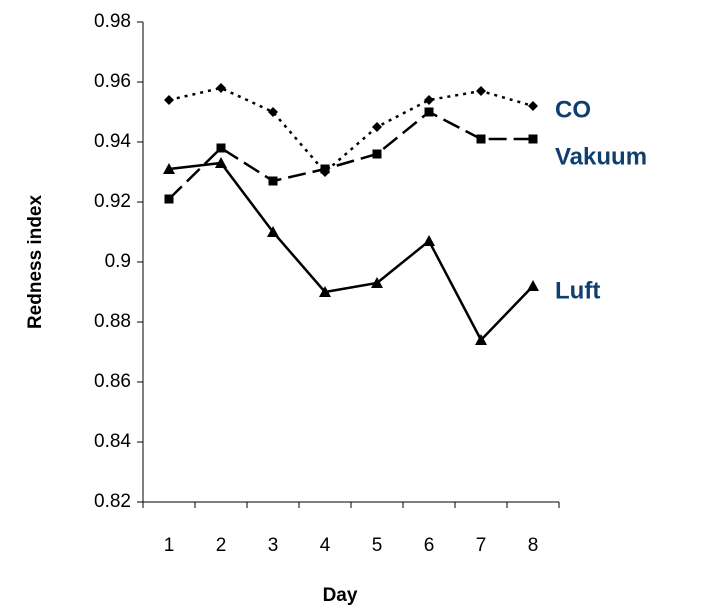  I want to click on y-tick-label: 0.92, so click(112, 201).